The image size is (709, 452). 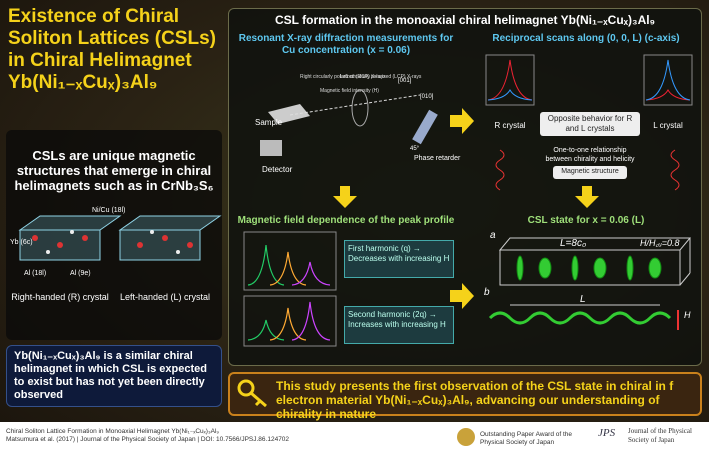 What do you see at coordinates (269, 122) in the screenshot?
I see `setup-label: Sample` at bounding box center [269, 122].